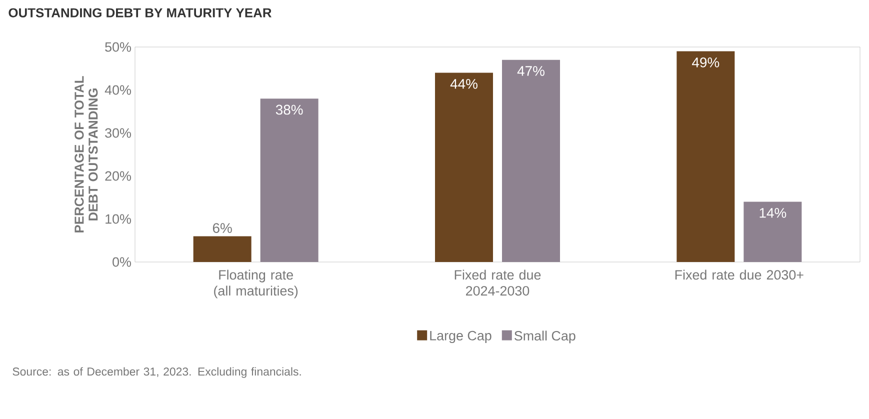 The image size is (869, 419). I want to click on data-label: 6%, so click(222, 228).